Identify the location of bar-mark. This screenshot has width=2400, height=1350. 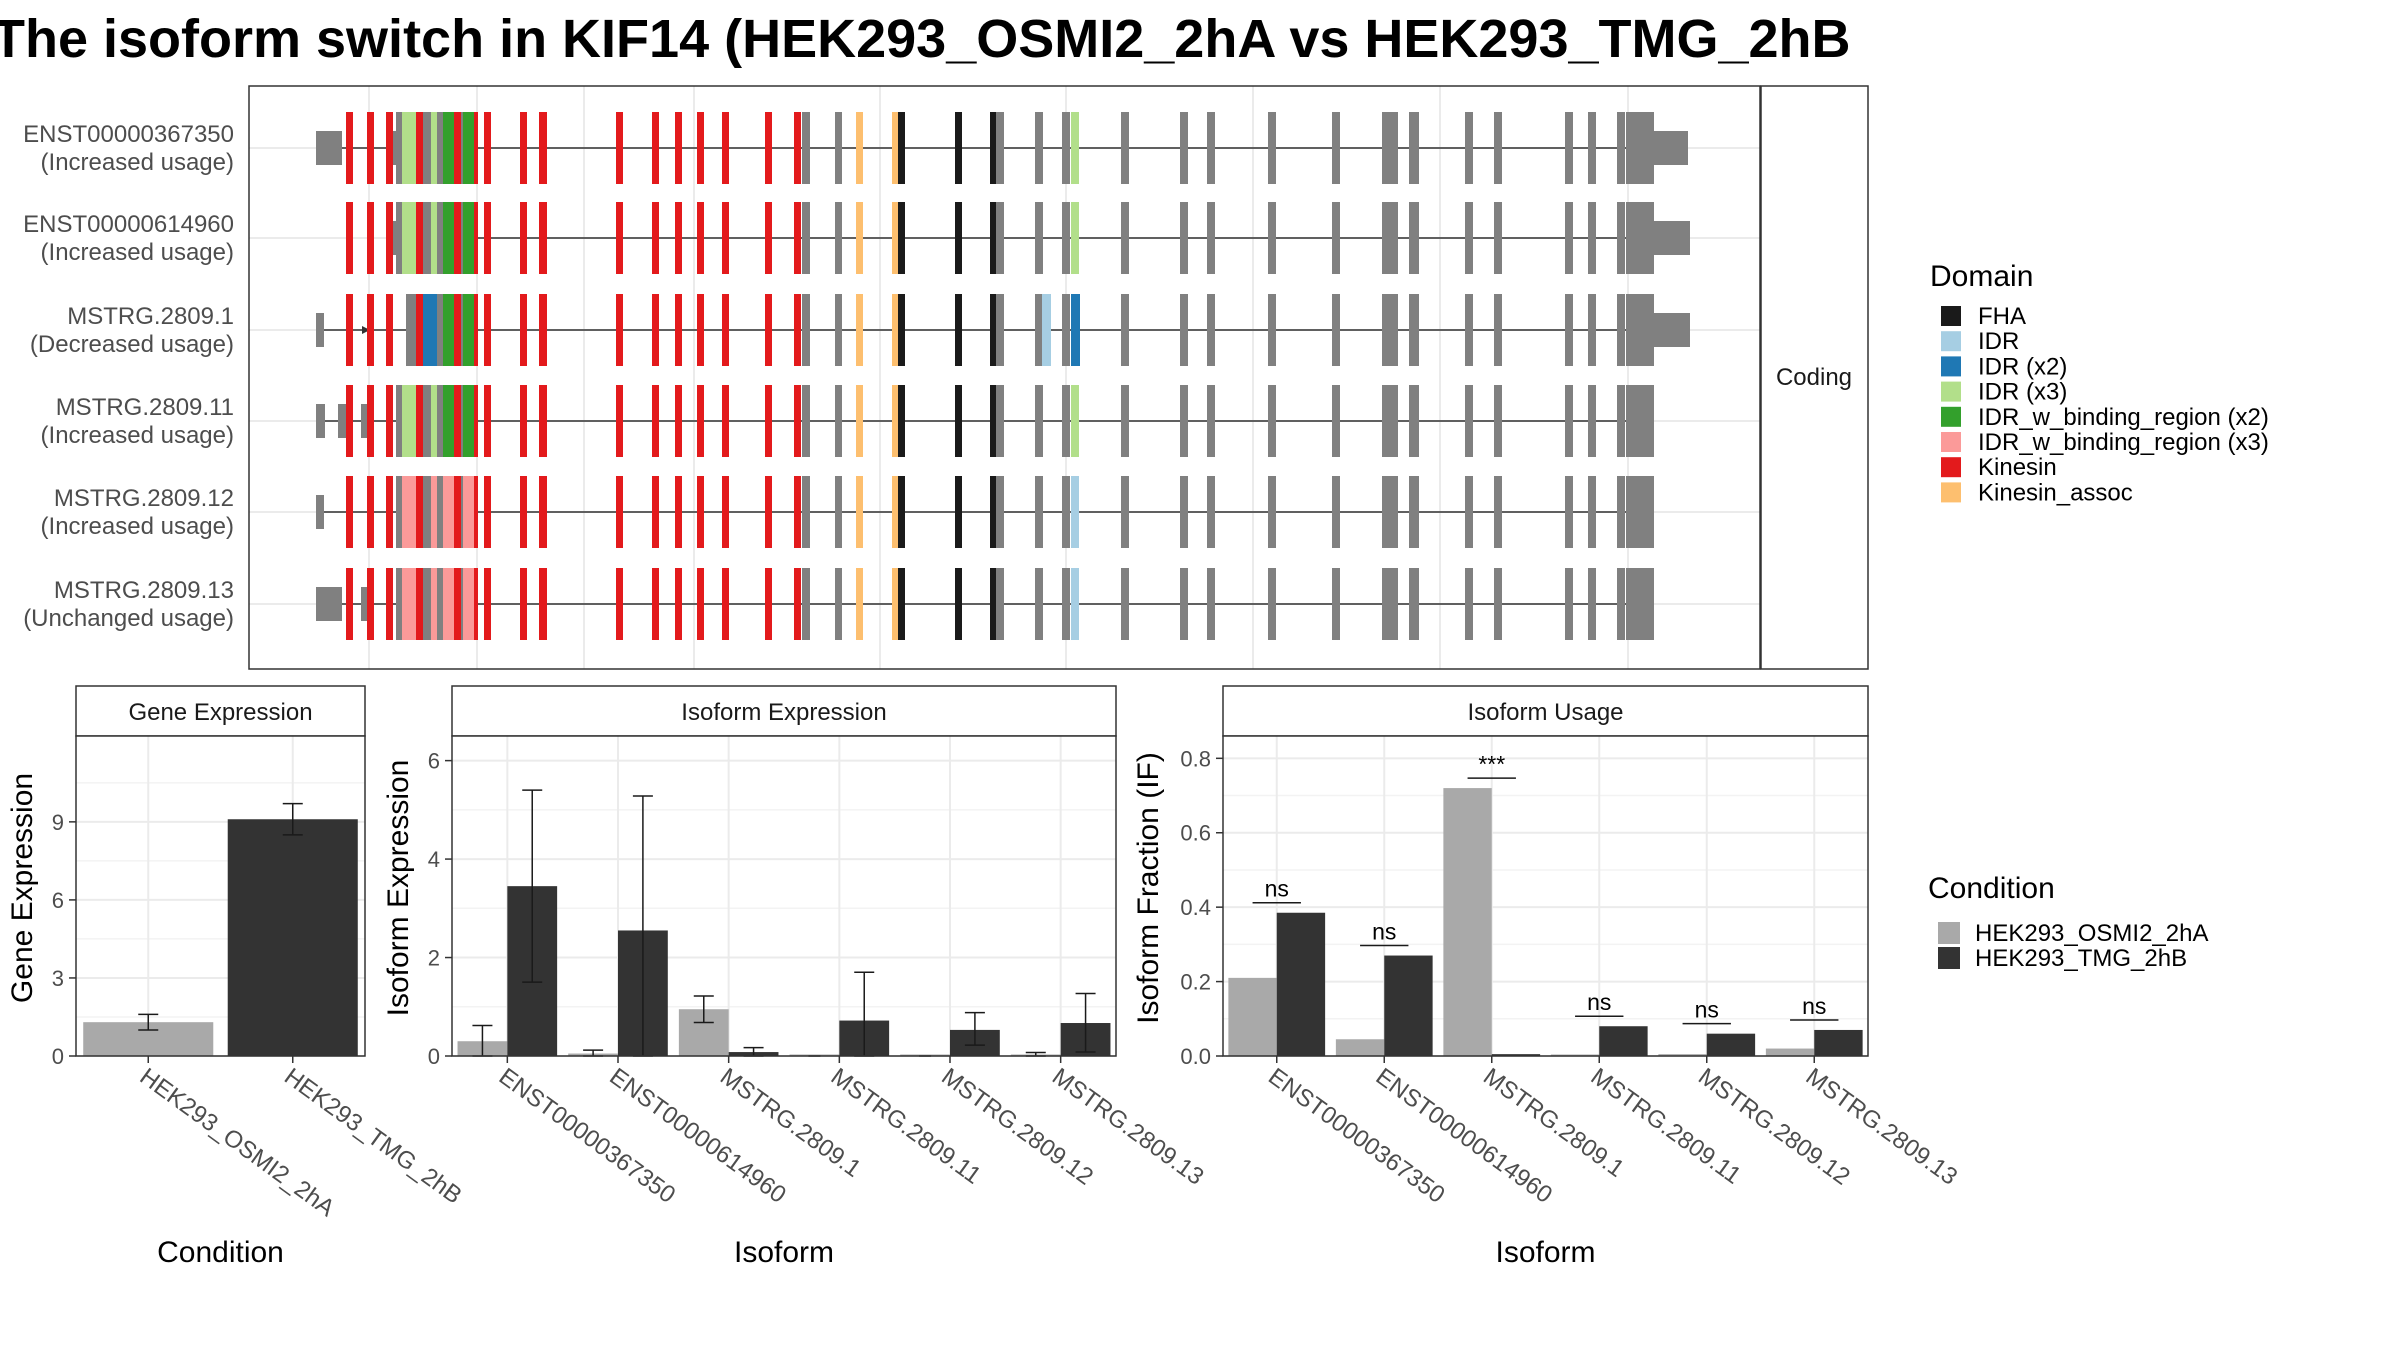
(1360, 1047).